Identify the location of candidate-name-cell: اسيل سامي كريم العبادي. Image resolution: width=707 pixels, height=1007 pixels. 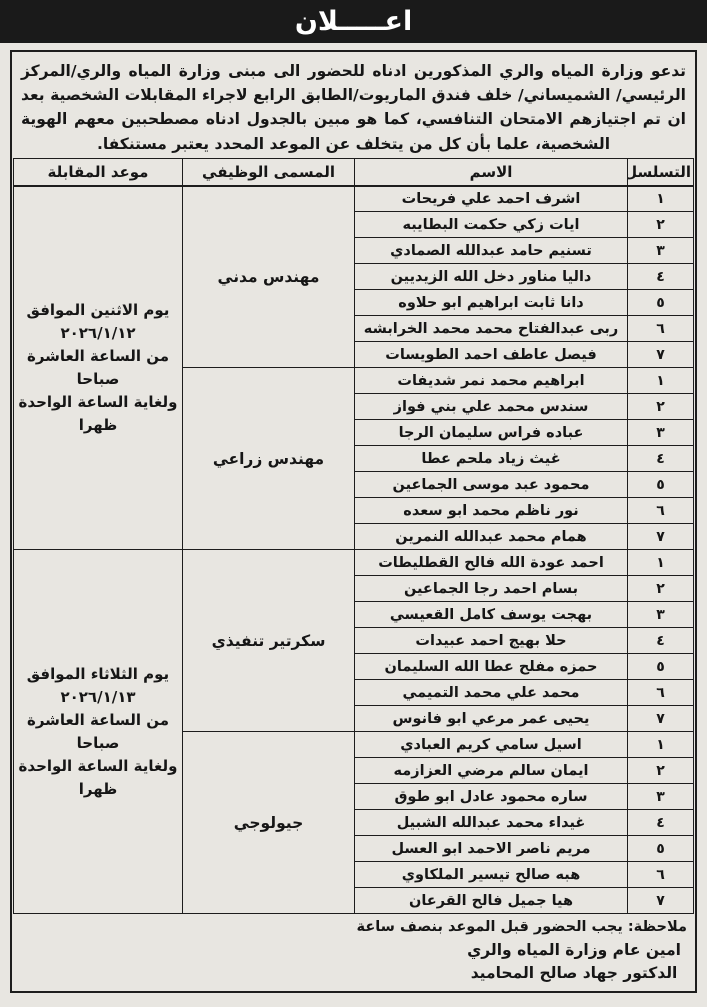
(491, 744).